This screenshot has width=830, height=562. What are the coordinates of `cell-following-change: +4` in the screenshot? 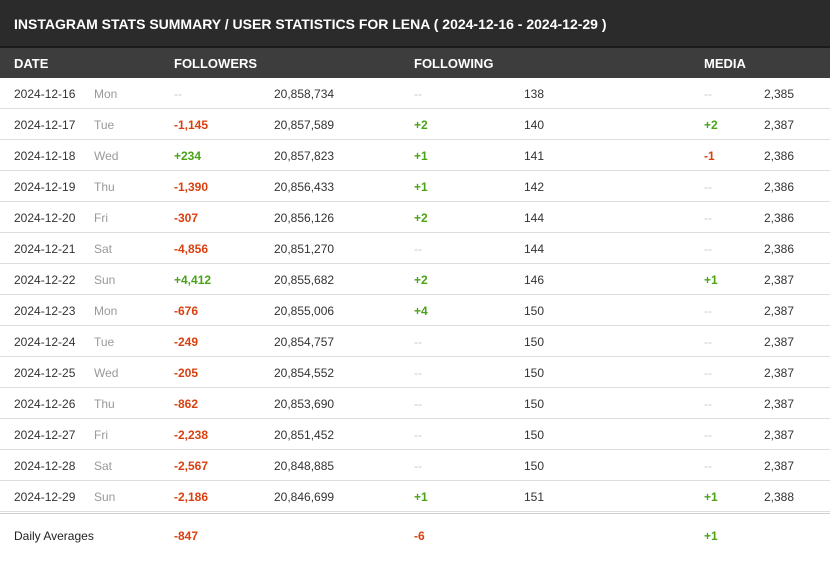 It's located at (421, 311).